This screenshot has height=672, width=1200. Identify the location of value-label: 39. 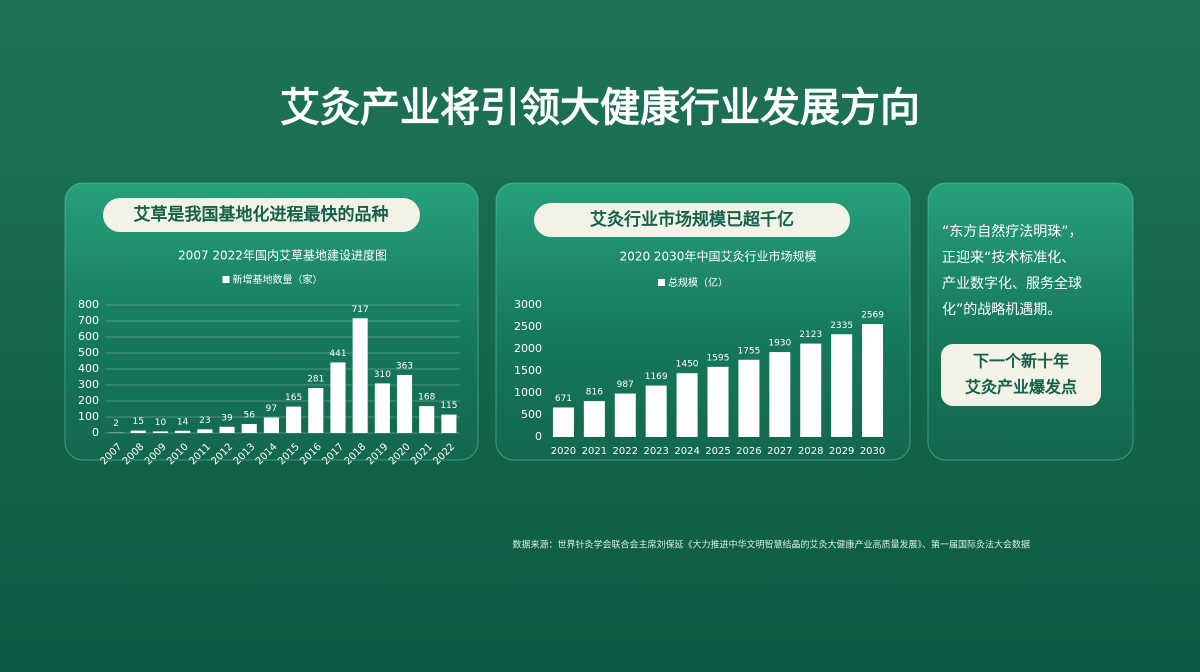
(227, 418).